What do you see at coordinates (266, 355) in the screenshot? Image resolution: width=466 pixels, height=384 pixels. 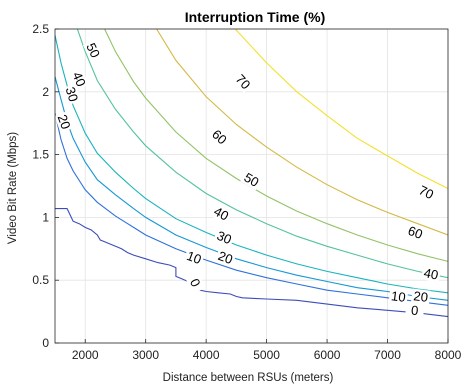 I see `x-tick-label: 5000` at bounding box center [266, 355].